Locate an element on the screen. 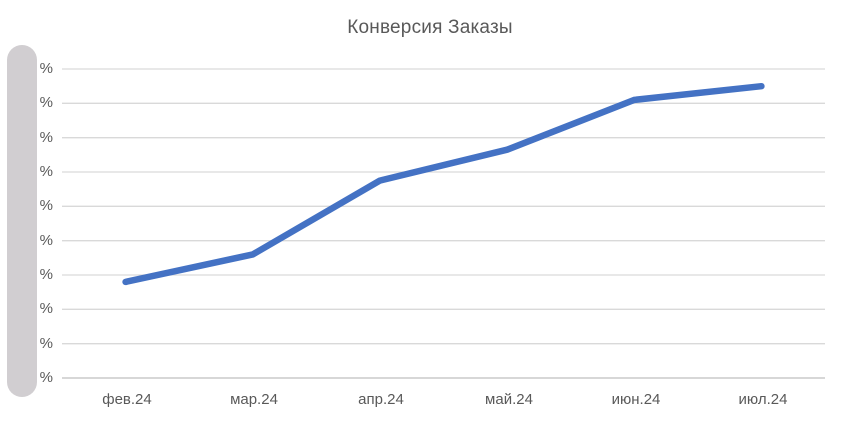 The height and width of the screenshot is (422, 844). x-tick-label: апр.24 is located at coordinates (381, 399).